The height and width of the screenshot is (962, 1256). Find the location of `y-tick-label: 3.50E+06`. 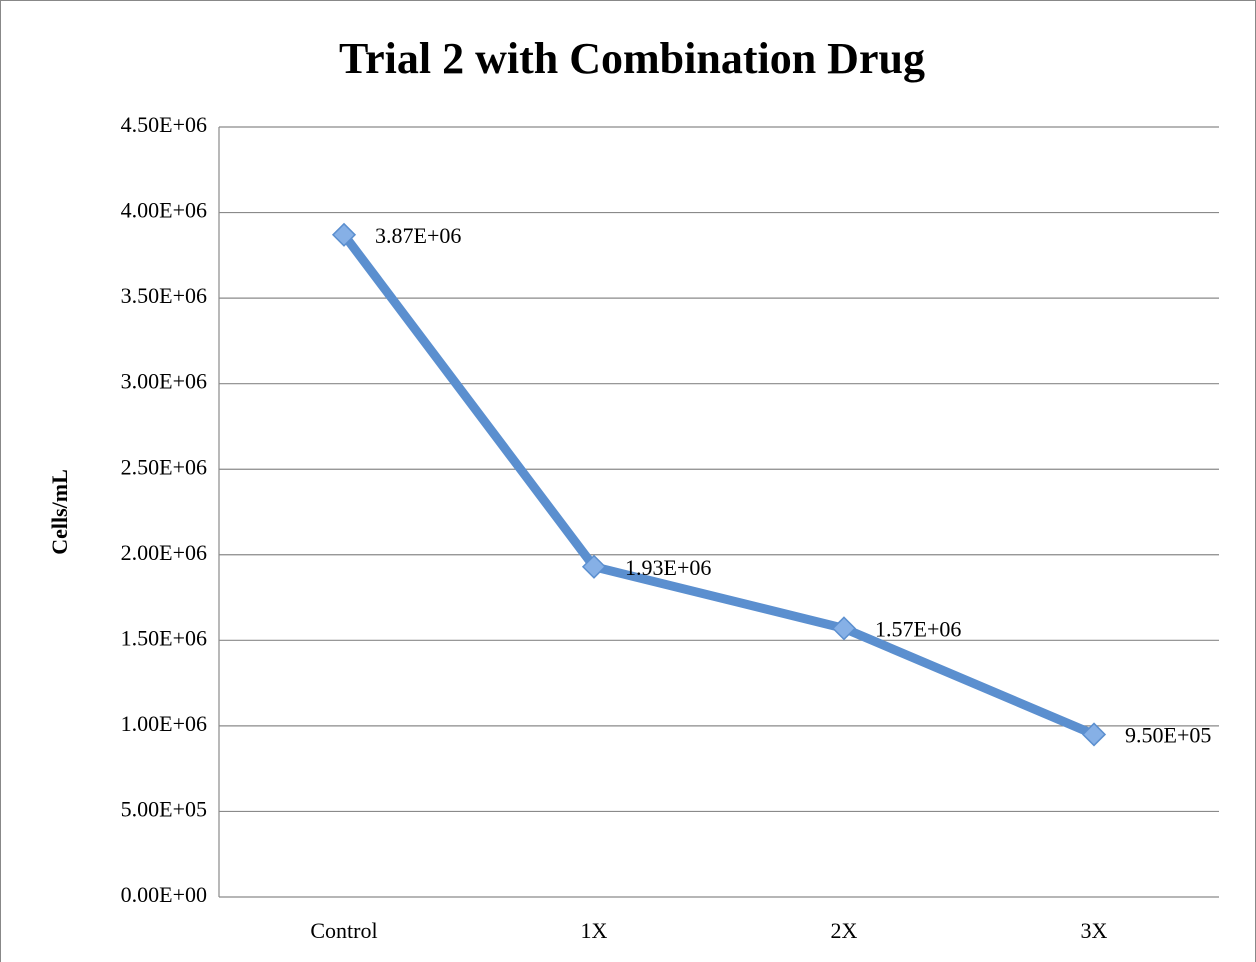

y-tick-label: 3.50E+06 is located at coordinates (164, 295).